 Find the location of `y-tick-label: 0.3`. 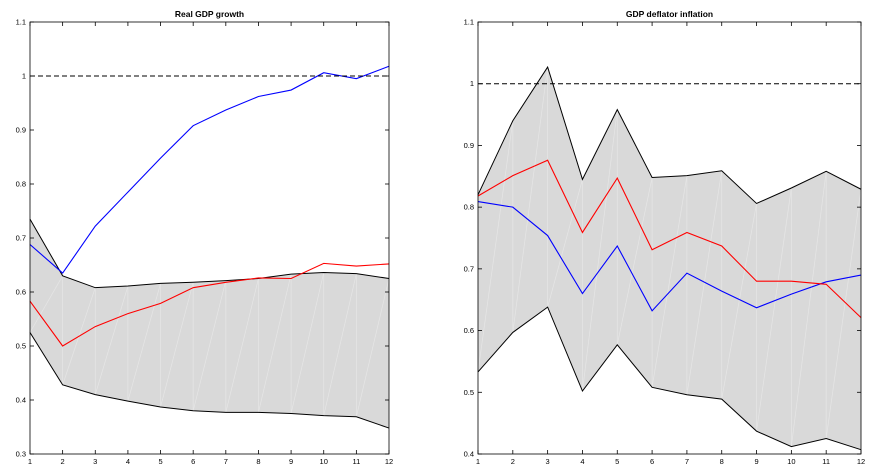

y-tick-label: 0.3 is located at coordinates (21, 454).